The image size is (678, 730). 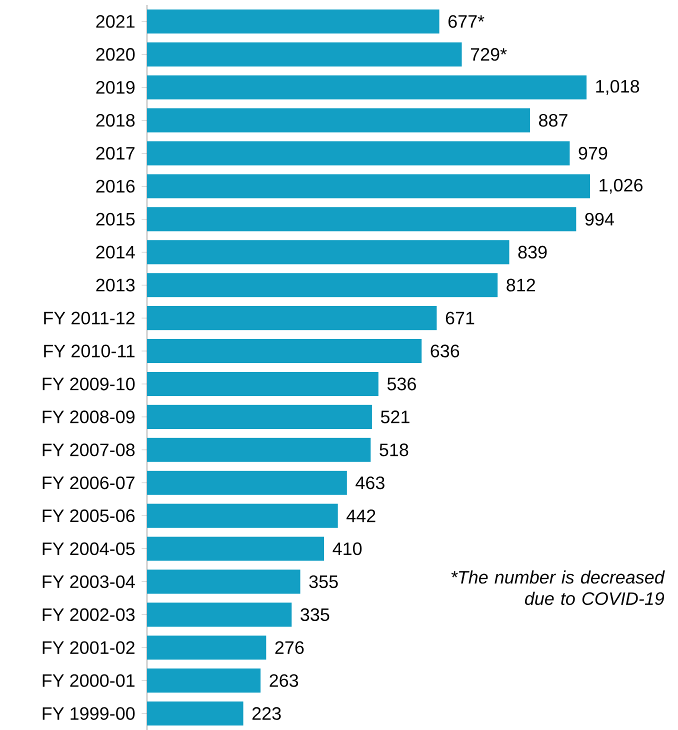 What do you see at coordinates (115, 21) in the screenshot?
I see `y-tick-label: 2021` at bounding box center [115, 21].